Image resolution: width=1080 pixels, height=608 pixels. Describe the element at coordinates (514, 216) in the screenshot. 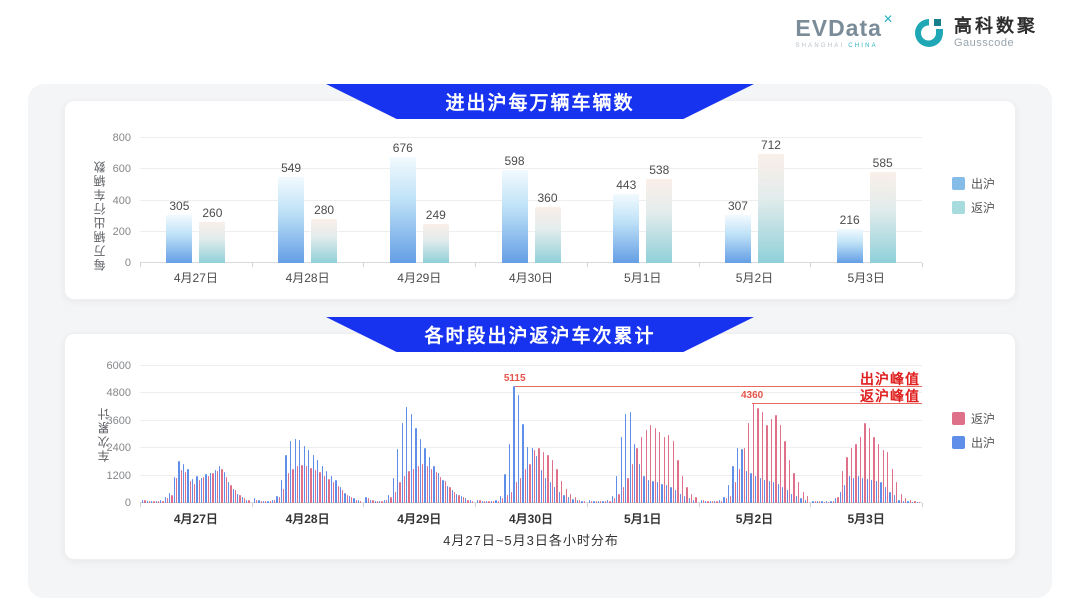

I see `bar-出沪` at that location.